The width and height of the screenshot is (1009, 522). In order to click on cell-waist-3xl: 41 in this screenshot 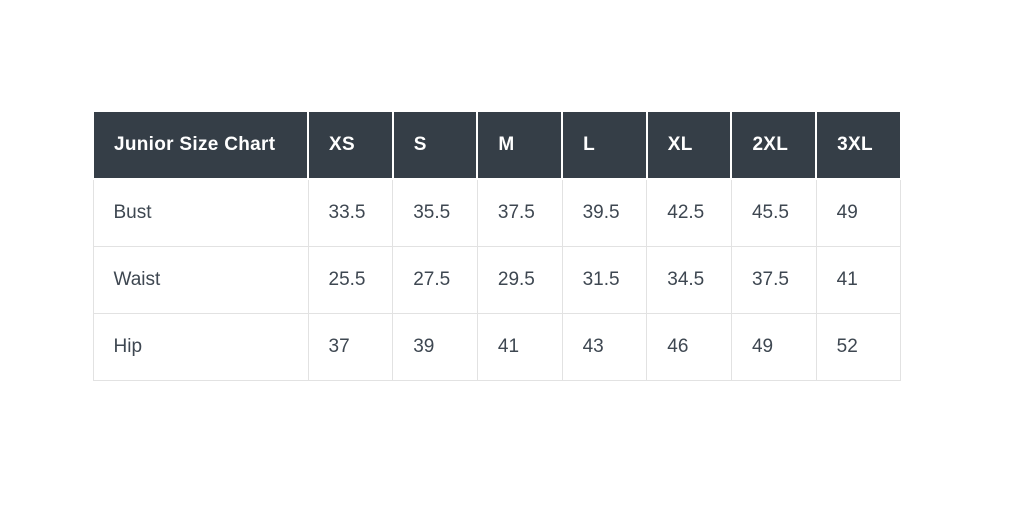, I will do `click(858, 280)`.